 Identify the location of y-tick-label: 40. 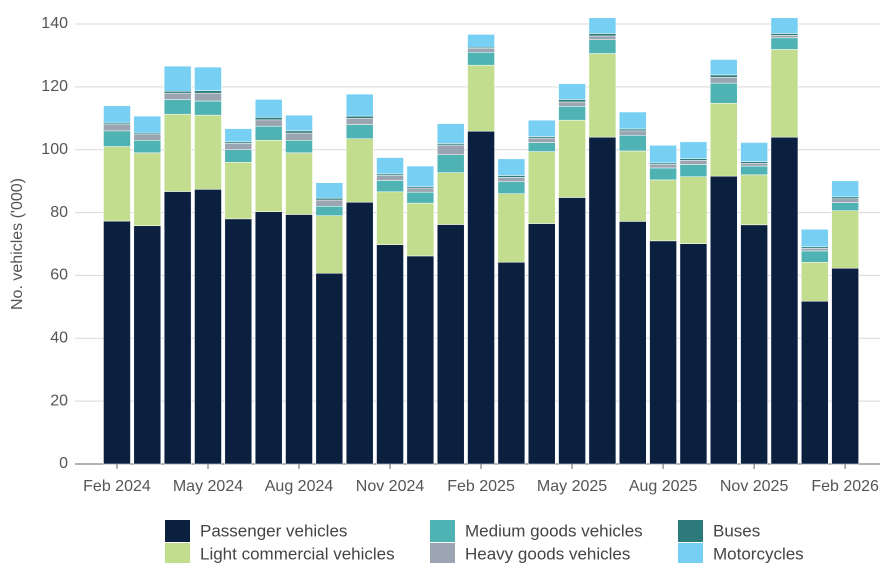
(59, 338).